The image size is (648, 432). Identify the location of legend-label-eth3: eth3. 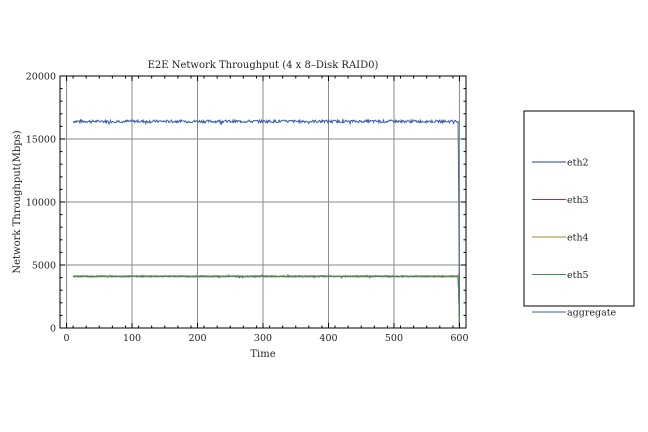
(578, 200).